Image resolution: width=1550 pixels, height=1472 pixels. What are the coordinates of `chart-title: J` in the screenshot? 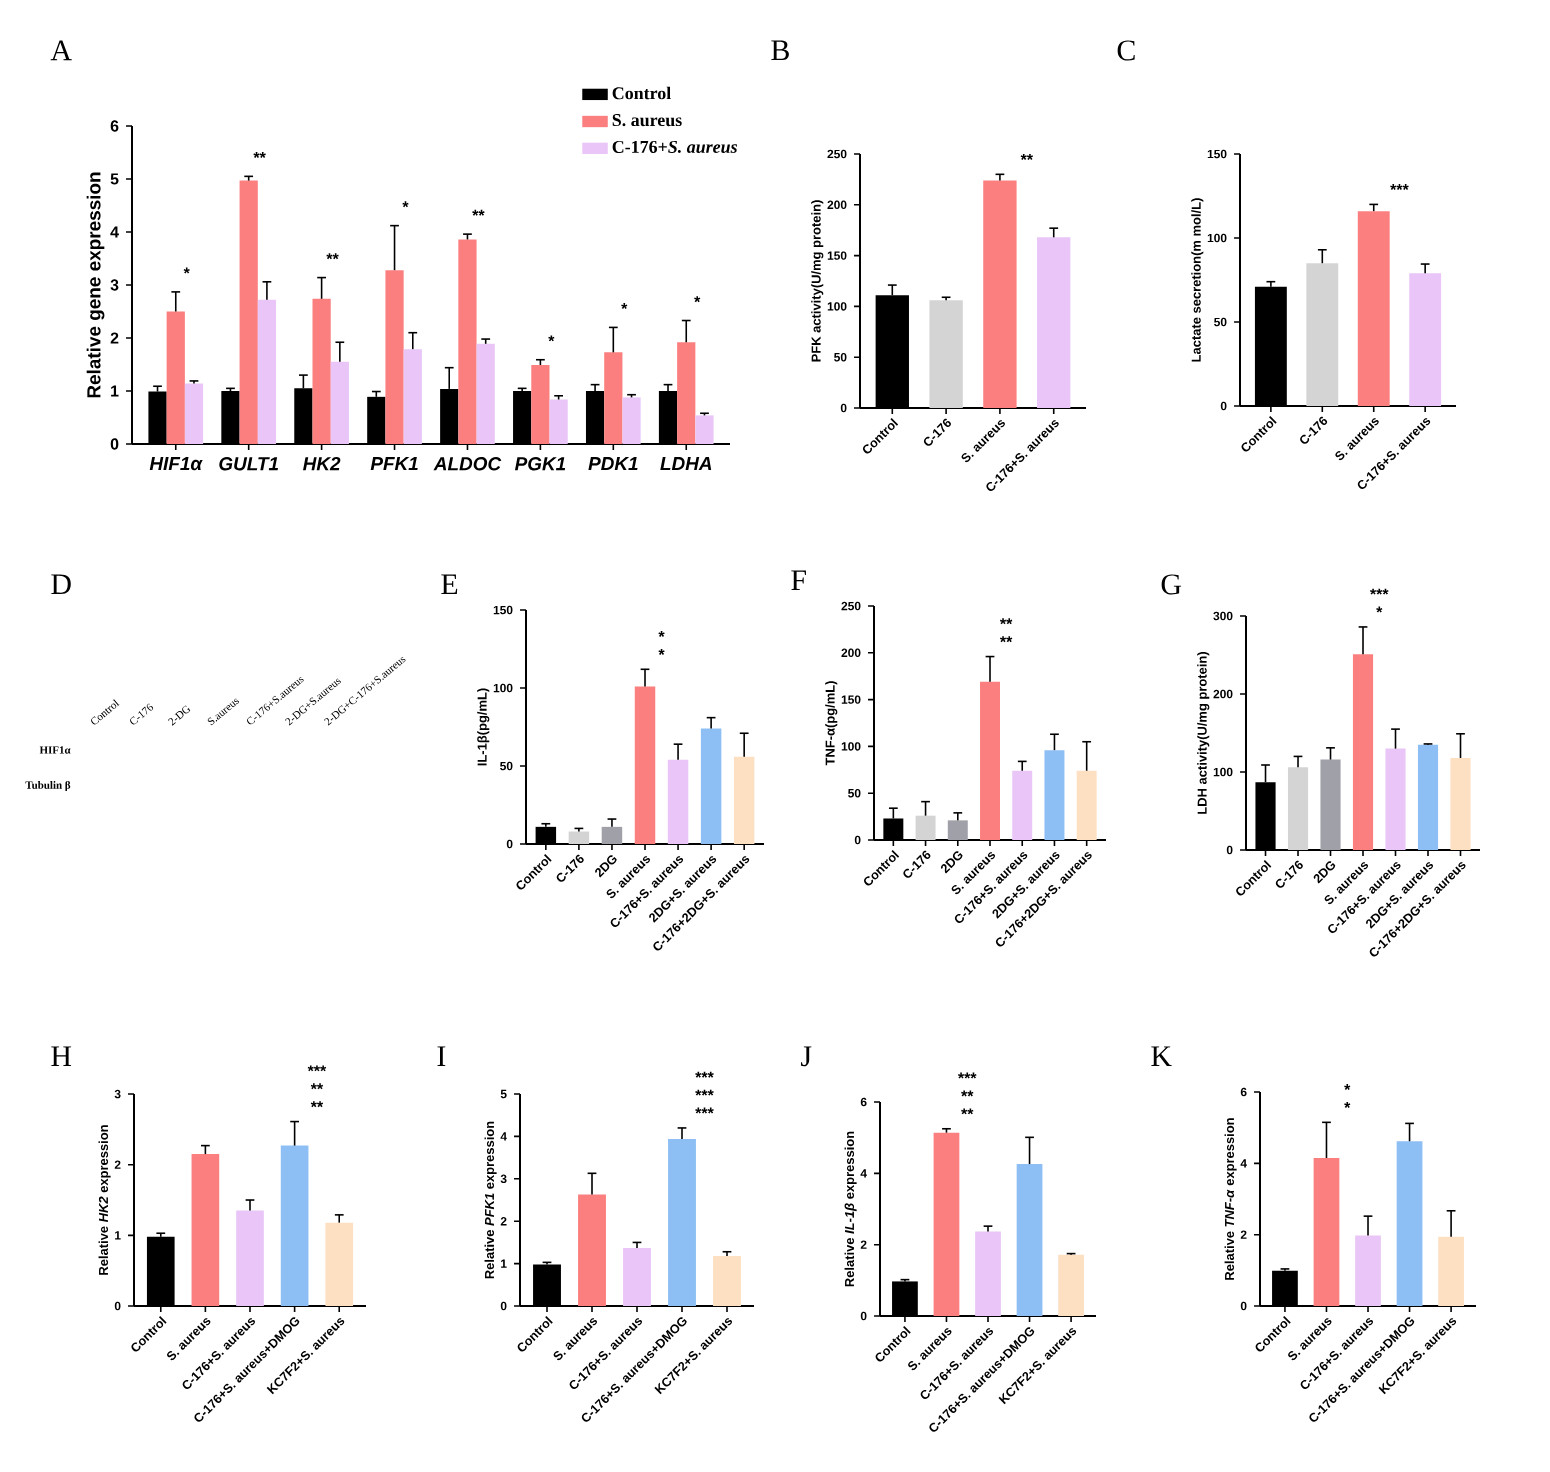 It's located at (806, 1056).